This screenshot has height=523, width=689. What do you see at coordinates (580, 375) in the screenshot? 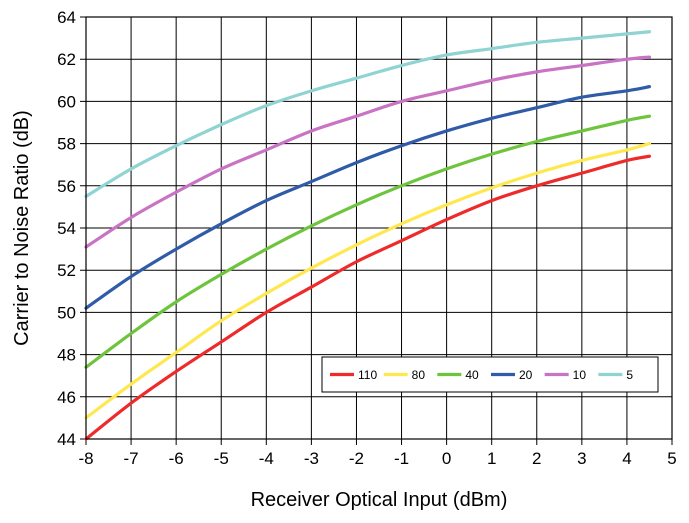
I see `legend-label-10: 10` at bounding box center [580, 375].